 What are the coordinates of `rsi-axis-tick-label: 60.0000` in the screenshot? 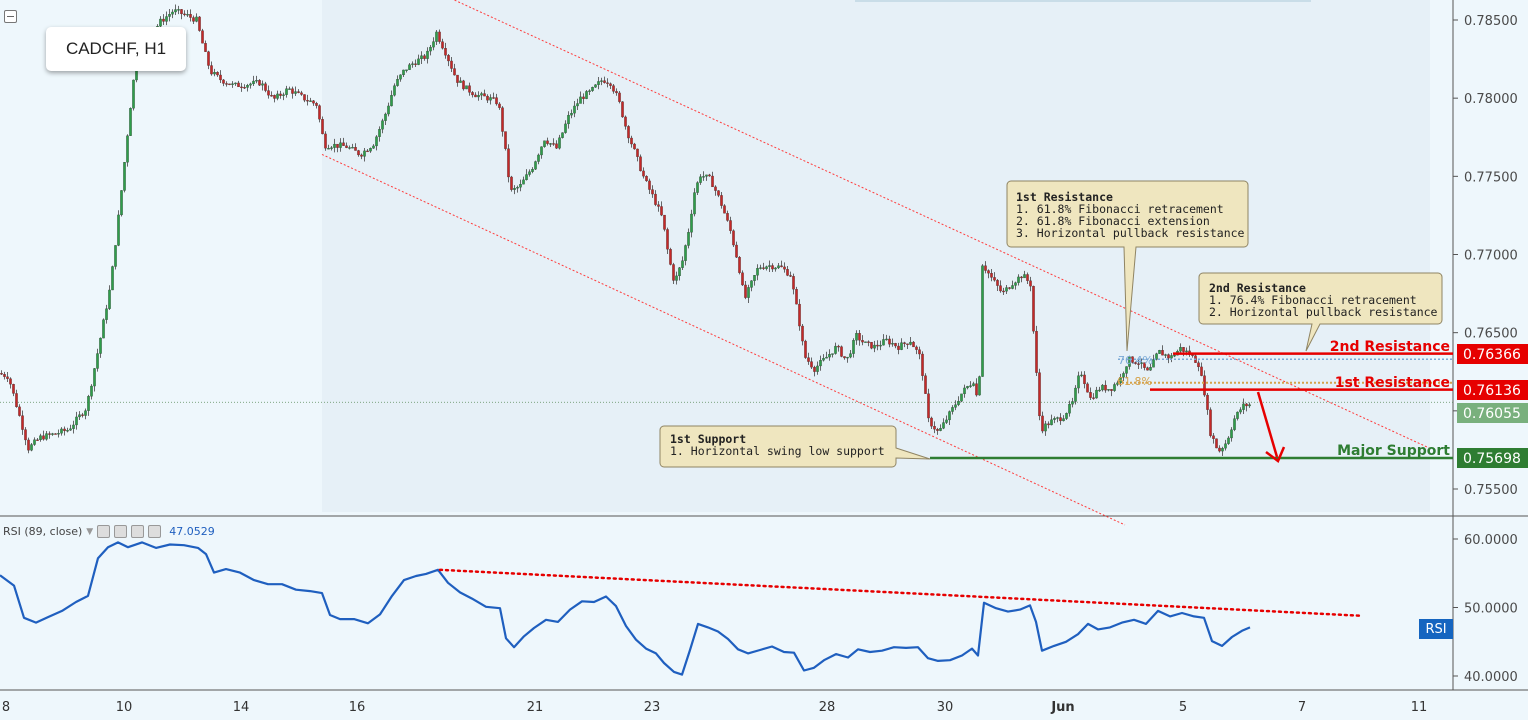 It's located at (1491, 540).